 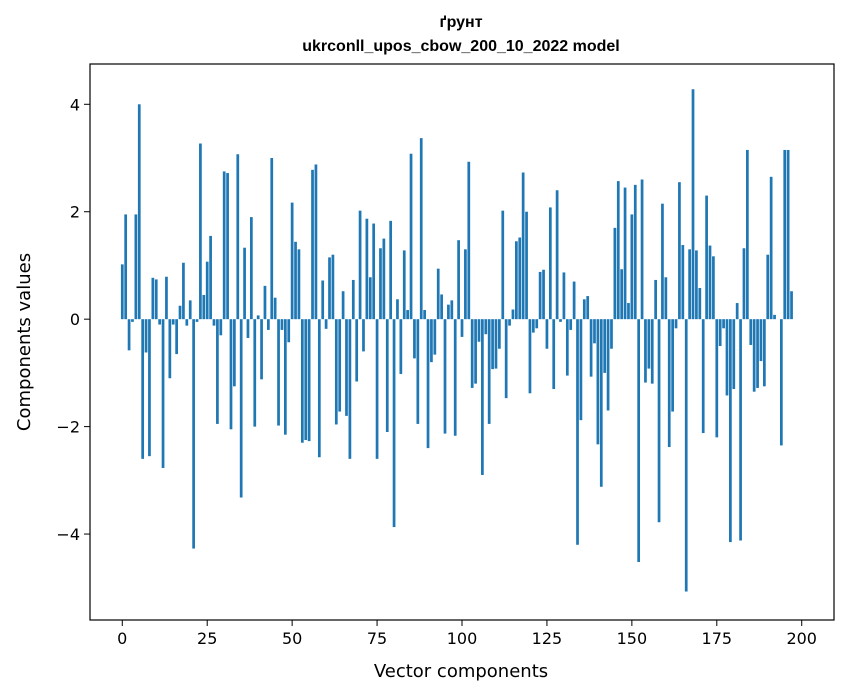 What do you see at coordinates (122, 638) in the screenshot?
I see `x-tick-label: 0` at bounding box center [122, 638].